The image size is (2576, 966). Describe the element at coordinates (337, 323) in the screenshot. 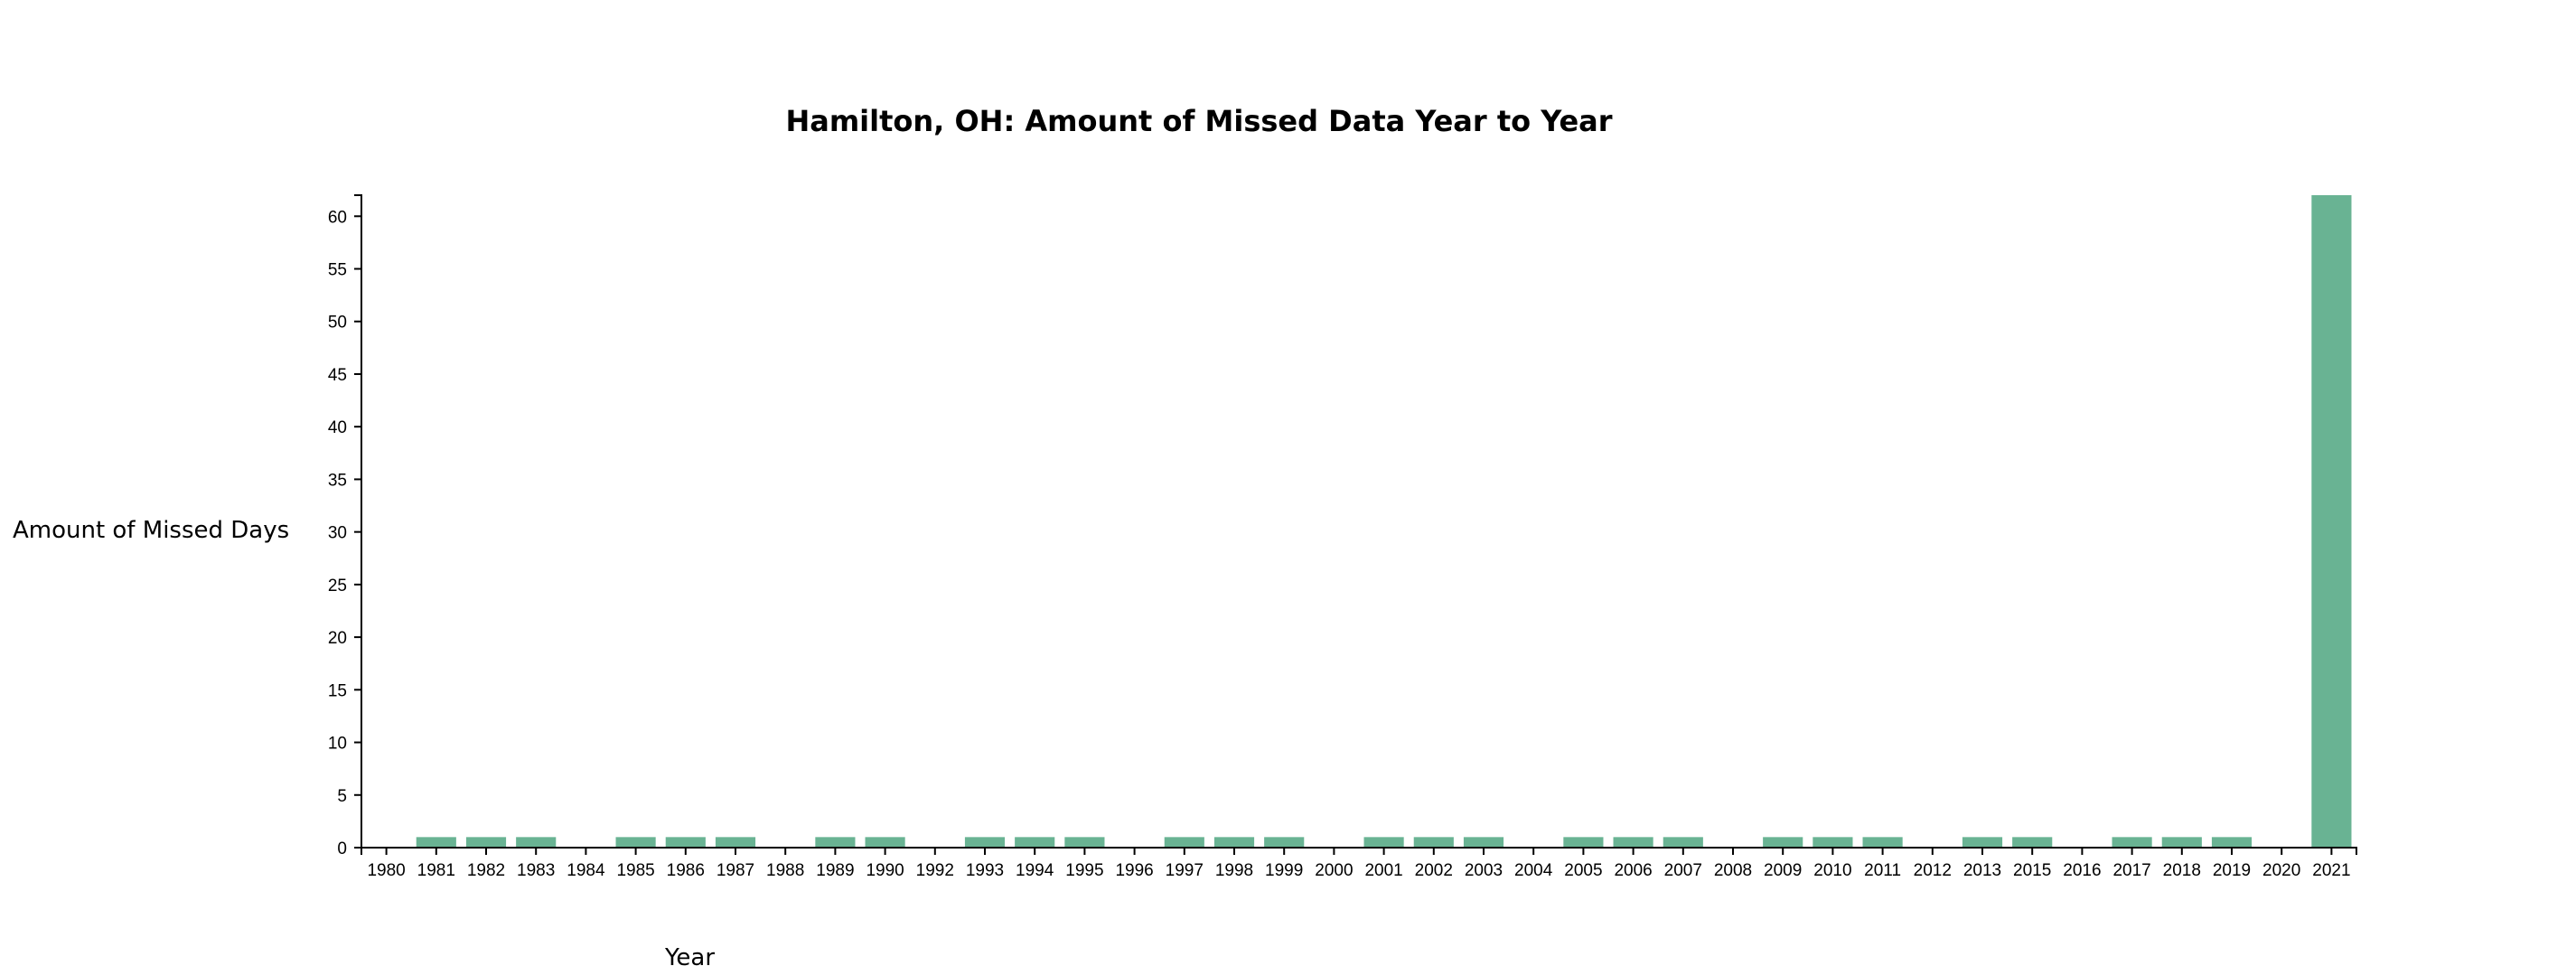

I see `y-tick-label: 50` at that location.